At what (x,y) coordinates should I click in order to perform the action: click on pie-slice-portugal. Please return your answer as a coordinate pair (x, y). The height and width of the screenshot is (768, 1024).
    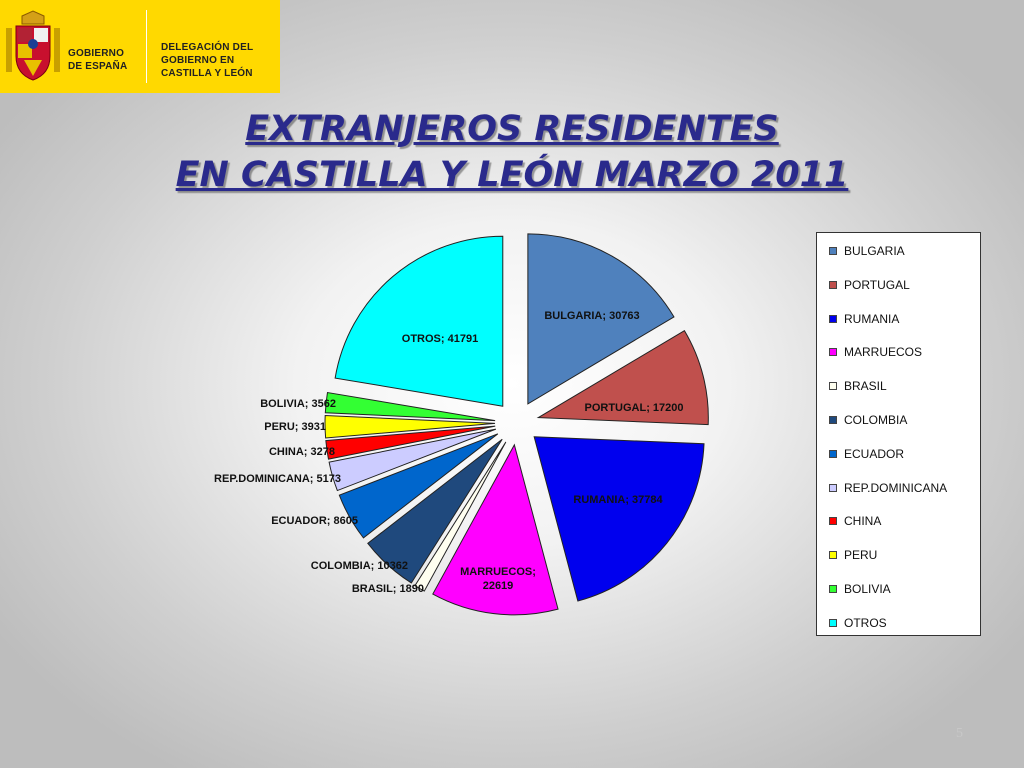
    Looking at the image, I should click on (622, 377).